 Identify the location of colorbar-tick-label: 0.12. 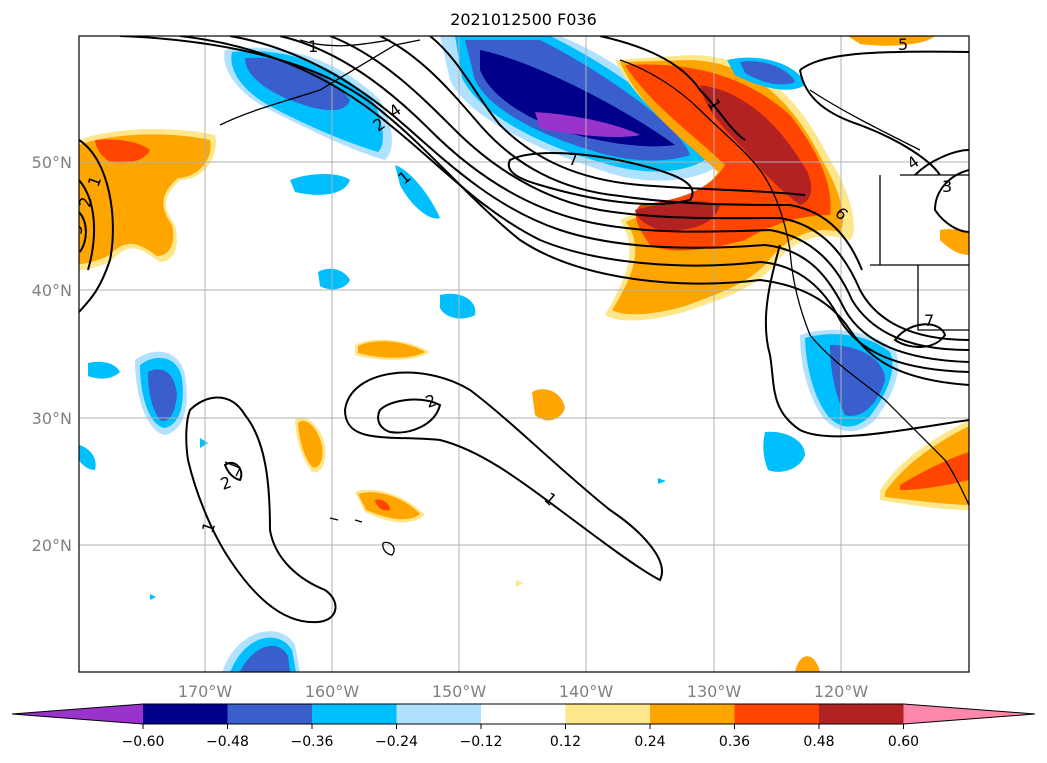
(565, 742).